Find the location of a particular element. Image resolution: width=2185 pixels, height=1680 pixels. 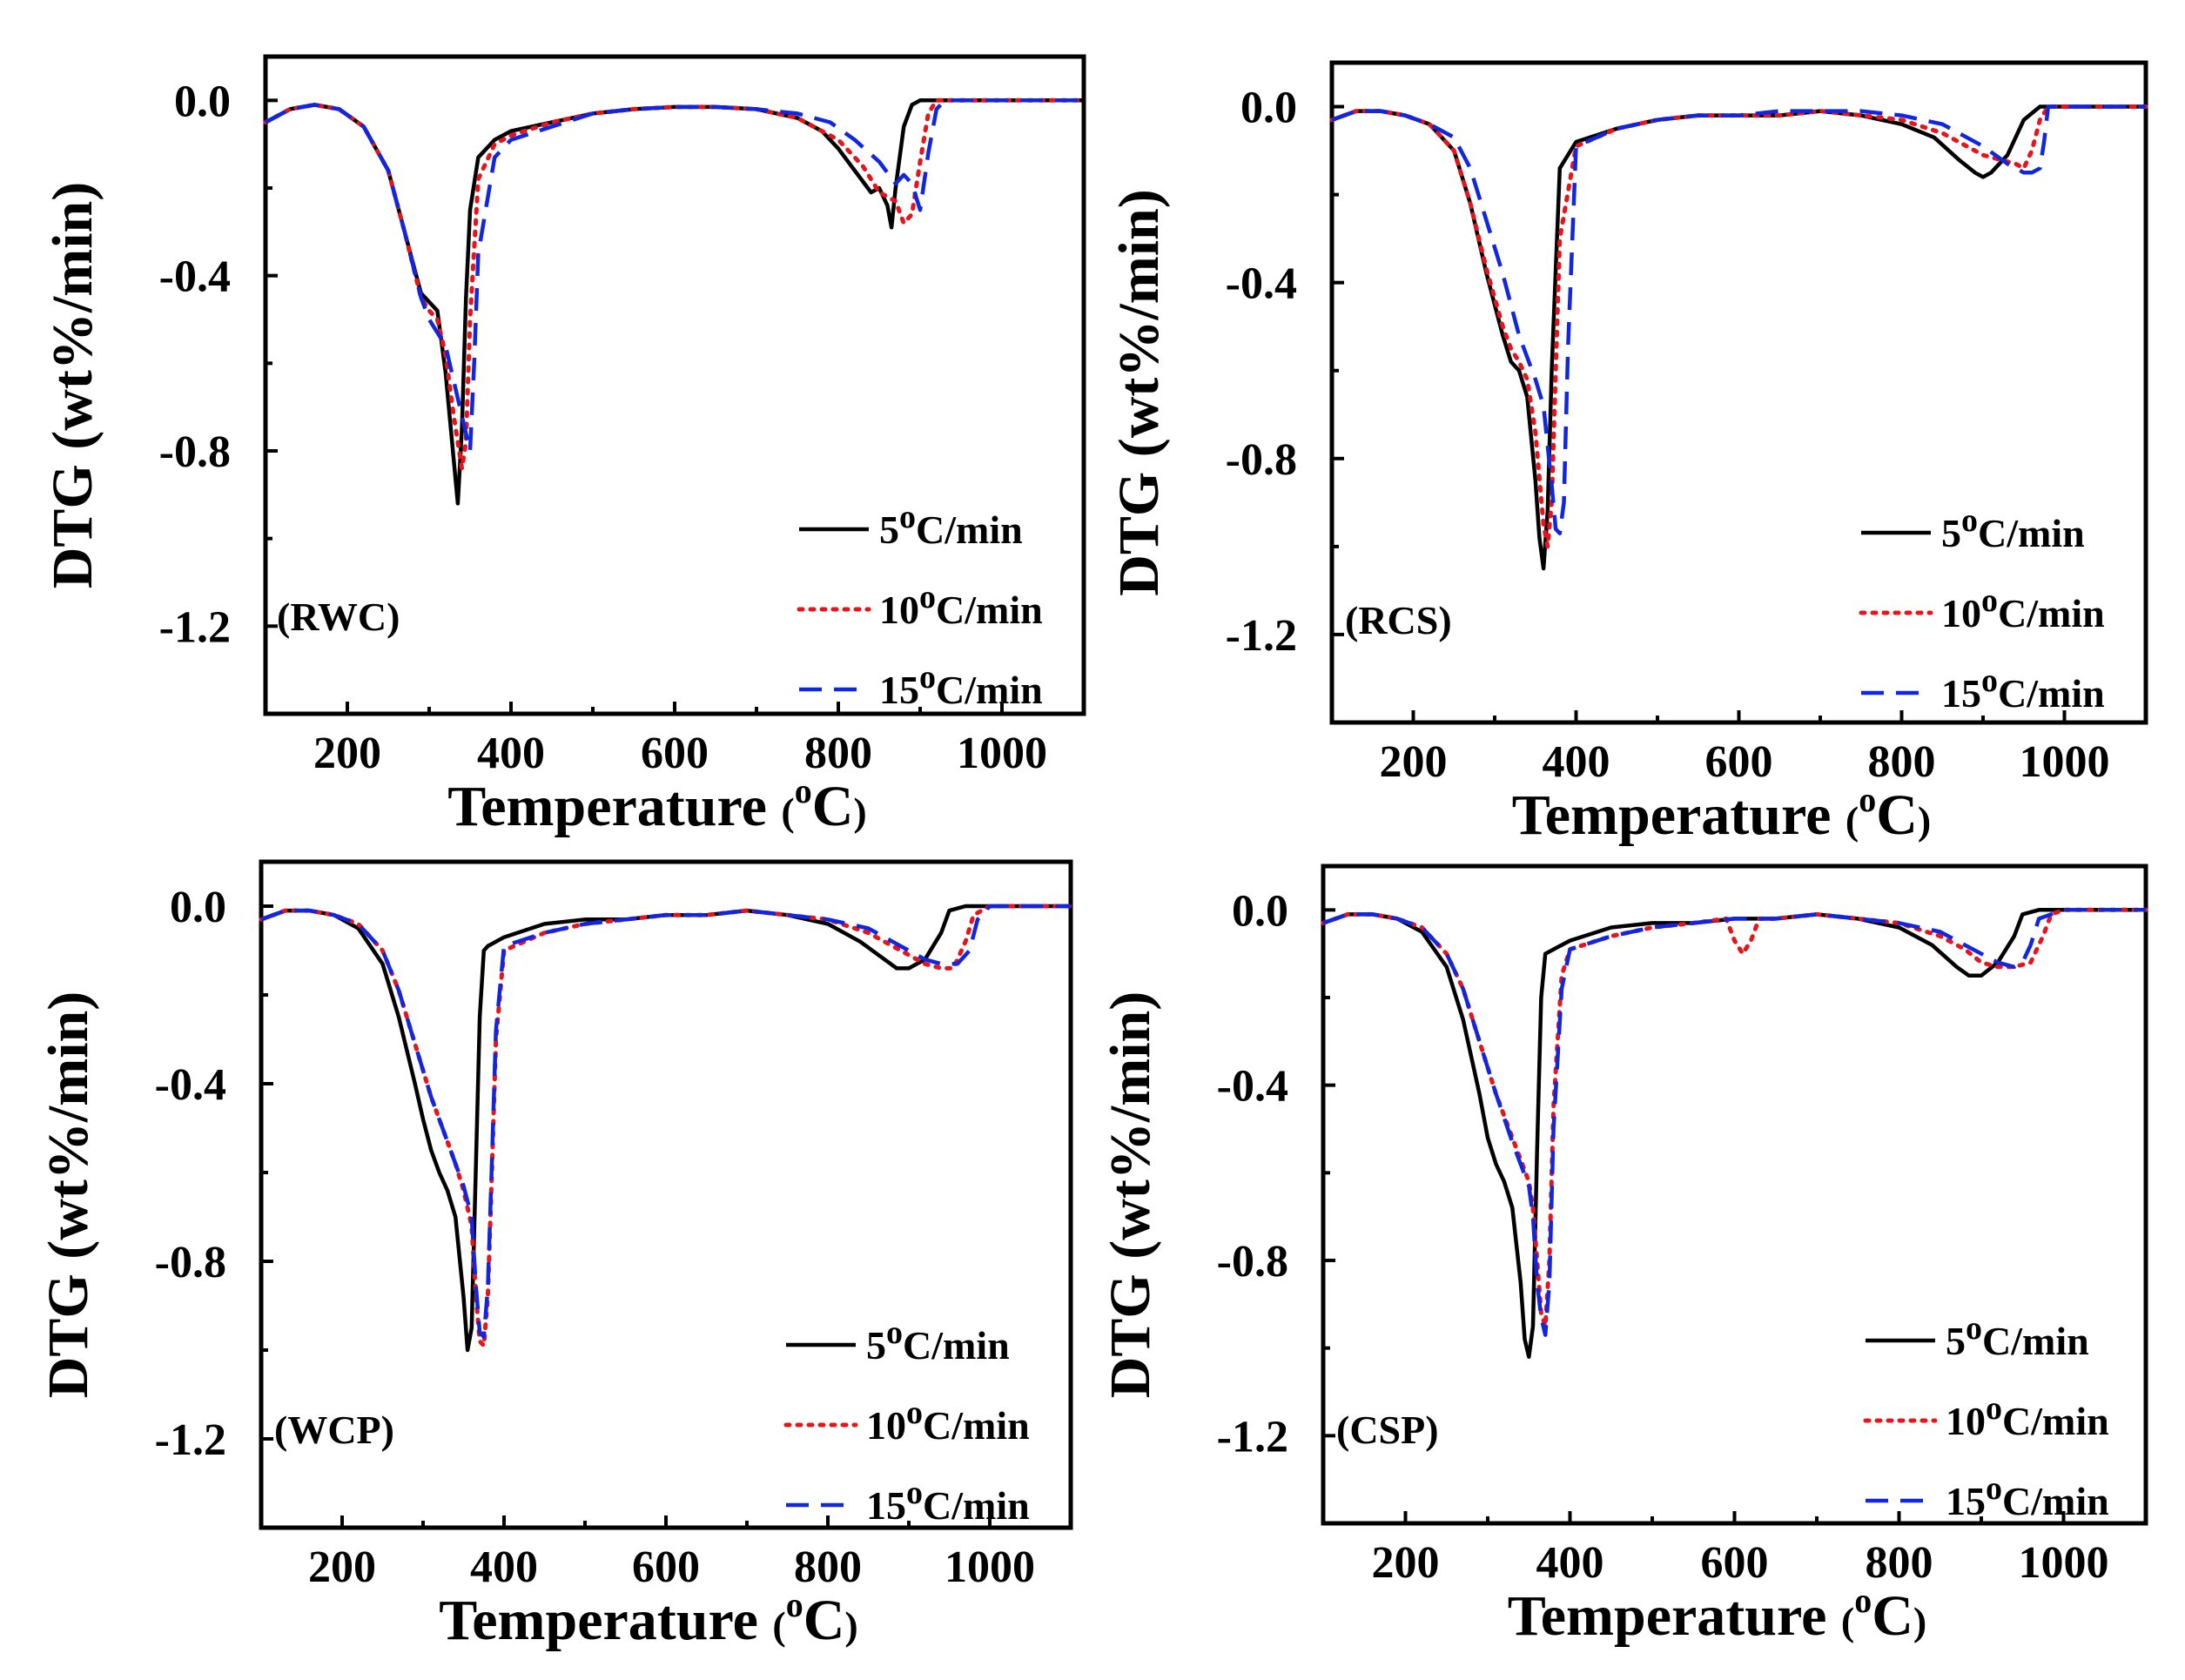

sample-label: (RCS) is located at coordinates (1399, 620).